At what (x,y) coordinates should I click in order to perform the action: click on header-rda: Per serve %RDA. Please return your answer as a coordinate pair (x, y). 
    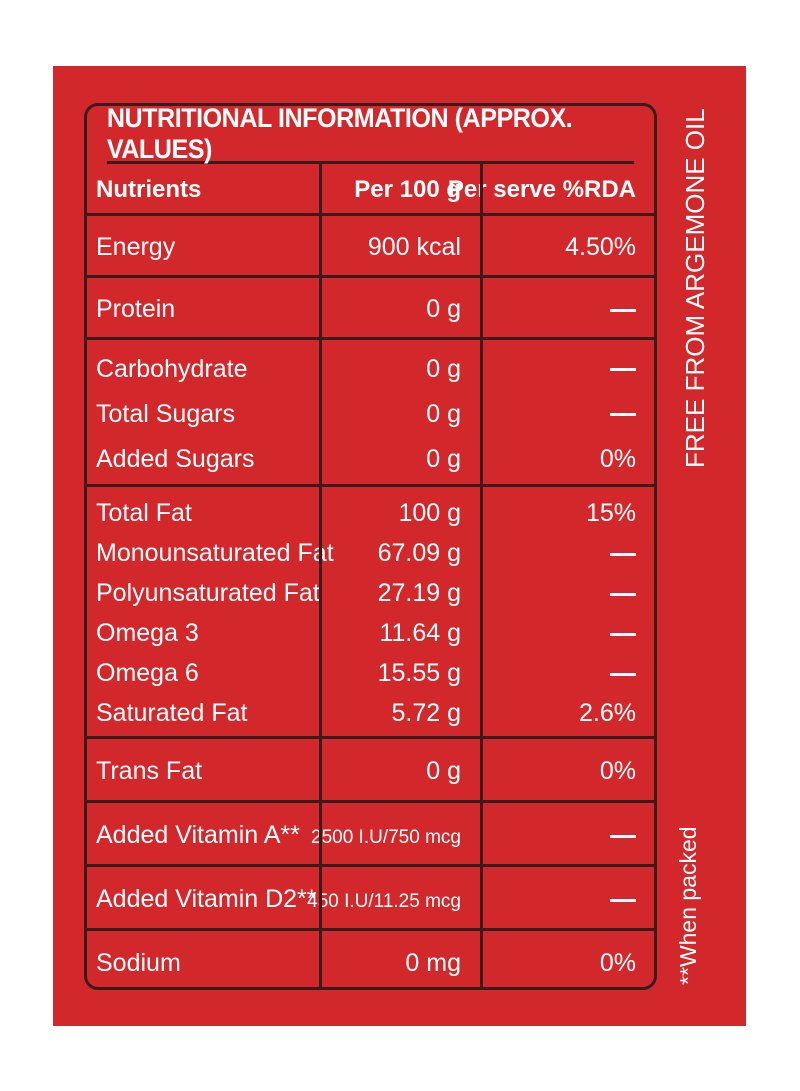
    Looking at the image, I should click on (541, 189).